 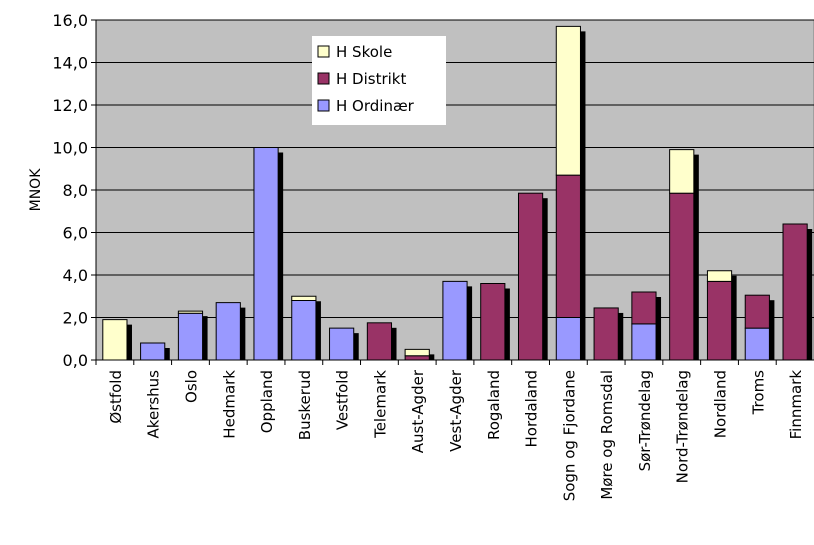 I want to click on x-tick-label: Troms, so click(x=758, y=393).